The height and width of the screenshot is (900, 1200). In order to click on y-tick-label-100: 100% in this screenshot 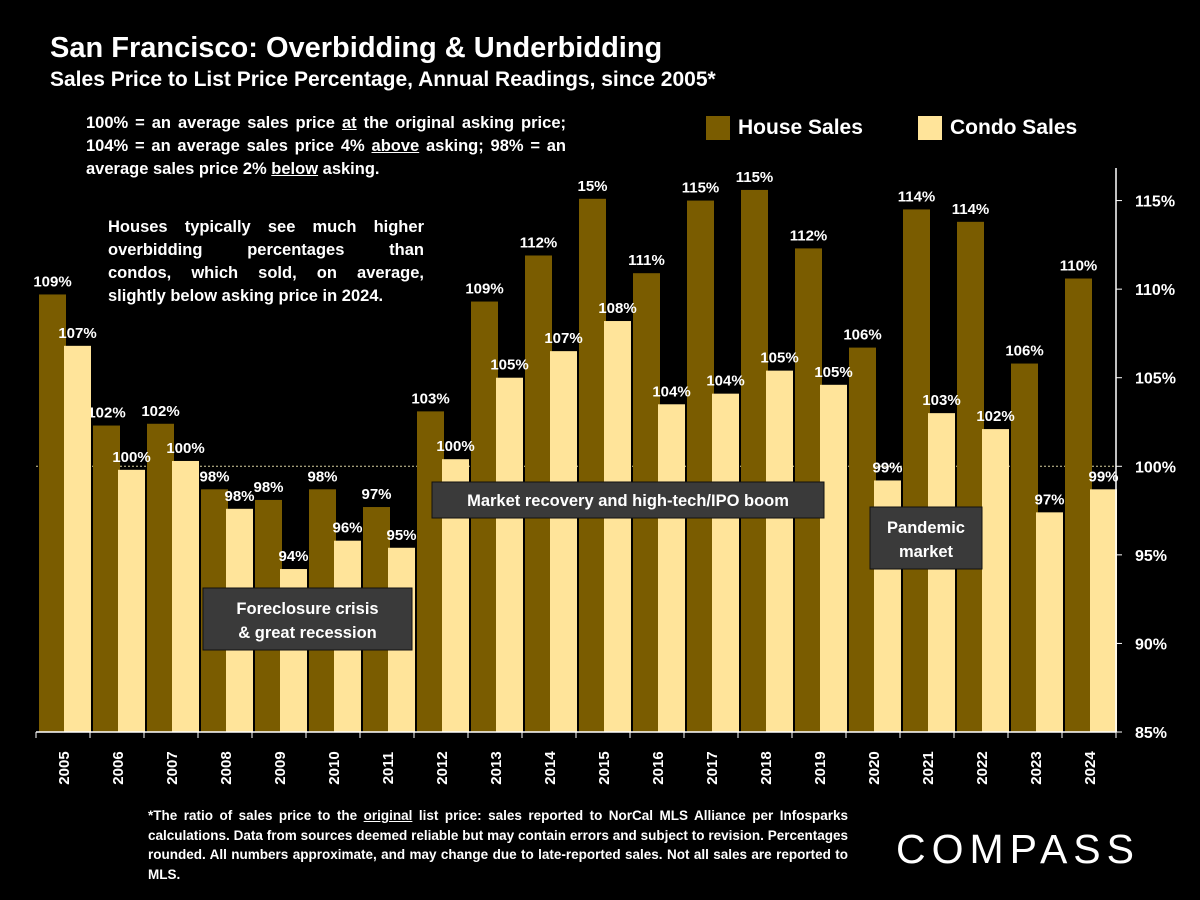, I will do `click(1155, 467)`.